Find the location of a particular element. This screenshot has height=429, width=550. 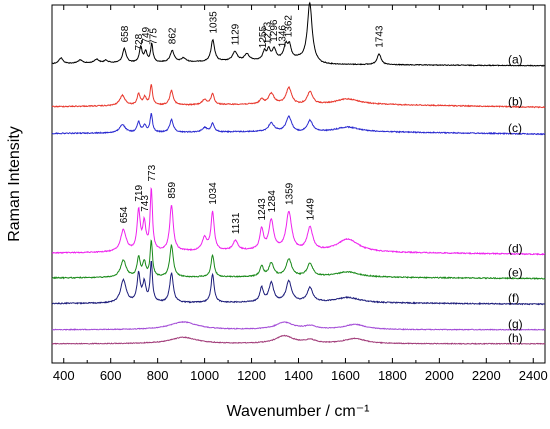

peak-label: 773 is located at coordinates (152, 172).